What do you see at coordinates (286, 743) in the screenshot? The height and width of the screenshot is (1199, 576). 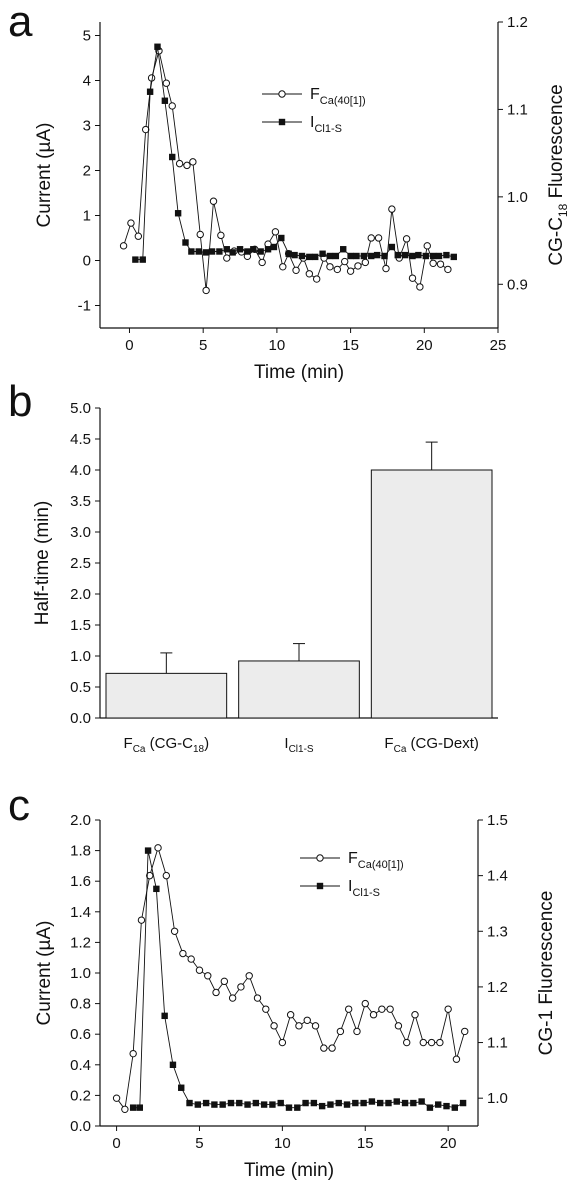 I see `category-main: I` at bounding box center [286, 743].